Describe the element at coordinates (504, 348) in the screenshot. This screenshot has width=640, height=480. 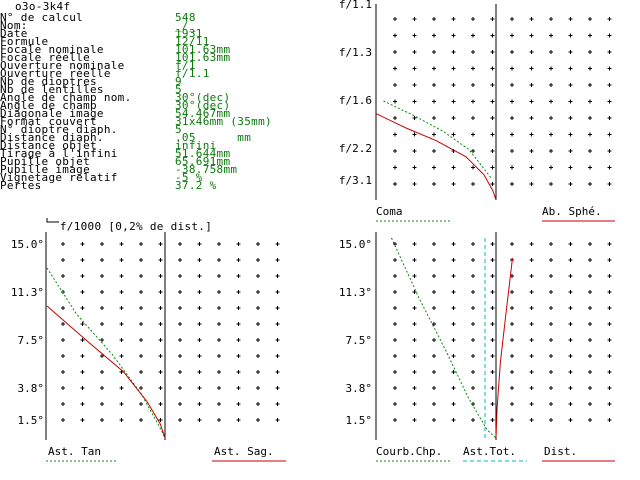
I see `series-line-dist-` at that location.